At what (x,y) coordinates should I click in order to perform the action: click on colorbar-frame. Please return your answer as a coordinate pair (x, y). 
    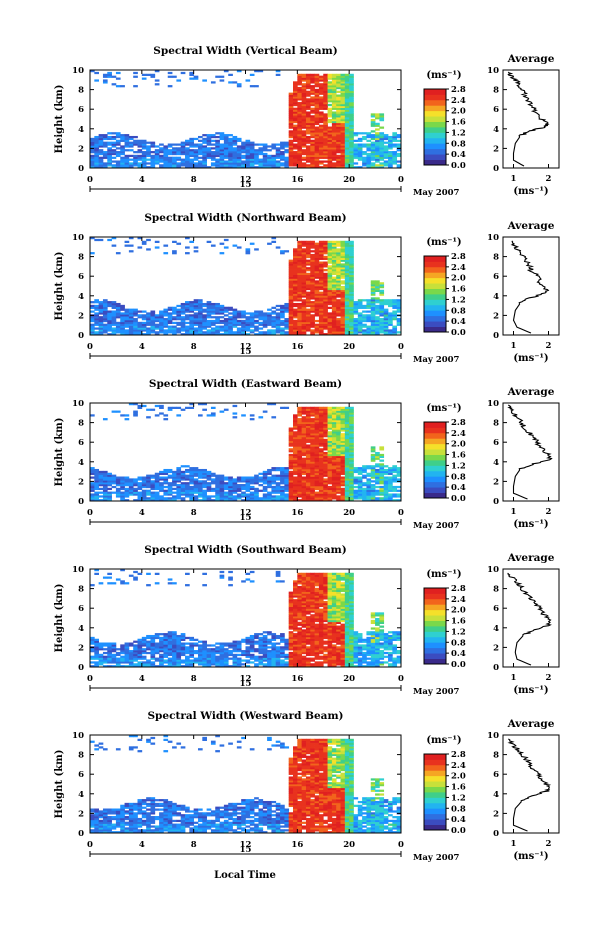
    Looking at the image, I should click on (435, 626).